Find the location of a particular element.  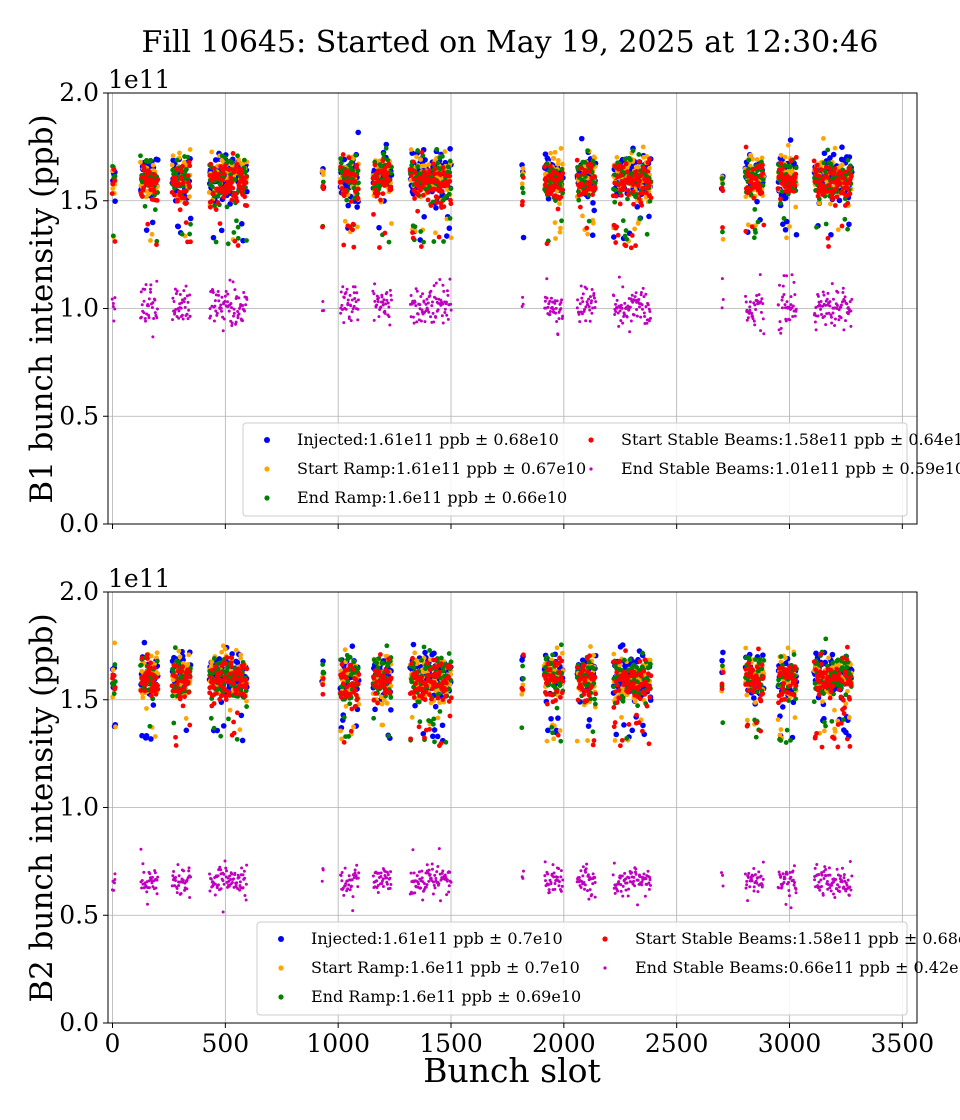

b1-legend-label: End Ramp:1.6e11 ppb ± 0.66e10 is located at coordinates (432, 497).